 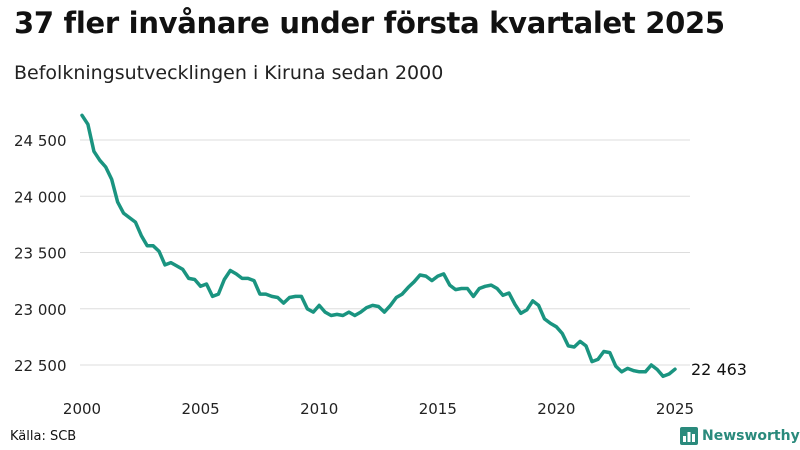 What do you see at coordinates (40, 366) in the screenshot?
I see `y-tick-label: 22 500` at bounding box center [40, 366].